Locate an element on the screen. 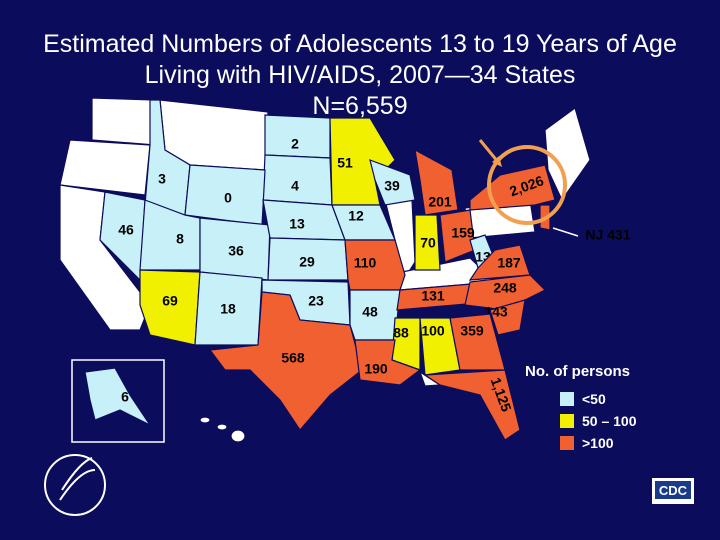 The height and width of the screenshot is (540, 720). state-value: 88 is located at coordinates (401, 333).